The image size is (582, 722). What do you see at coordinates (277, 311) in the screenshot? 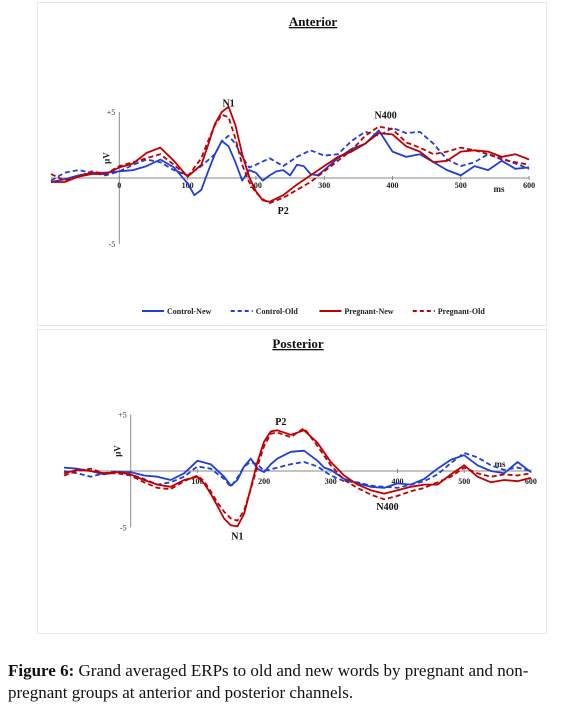
I see `legend-label-control-old: Control-Old` at bounding box center [277, 311].